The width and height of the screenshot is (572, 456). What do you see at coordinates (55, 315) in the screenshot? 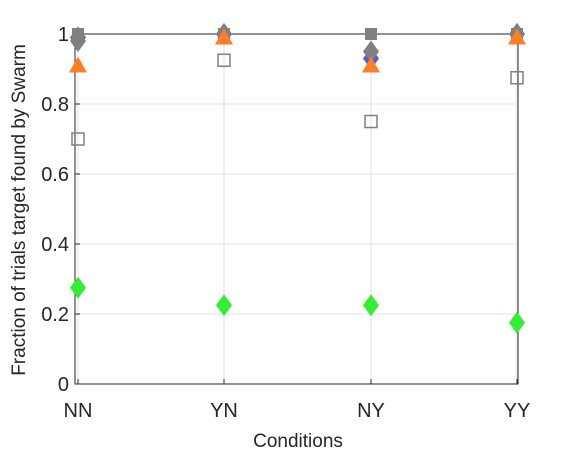
I see `y-tick-label: 0.2` at bounding box center [55, 315].